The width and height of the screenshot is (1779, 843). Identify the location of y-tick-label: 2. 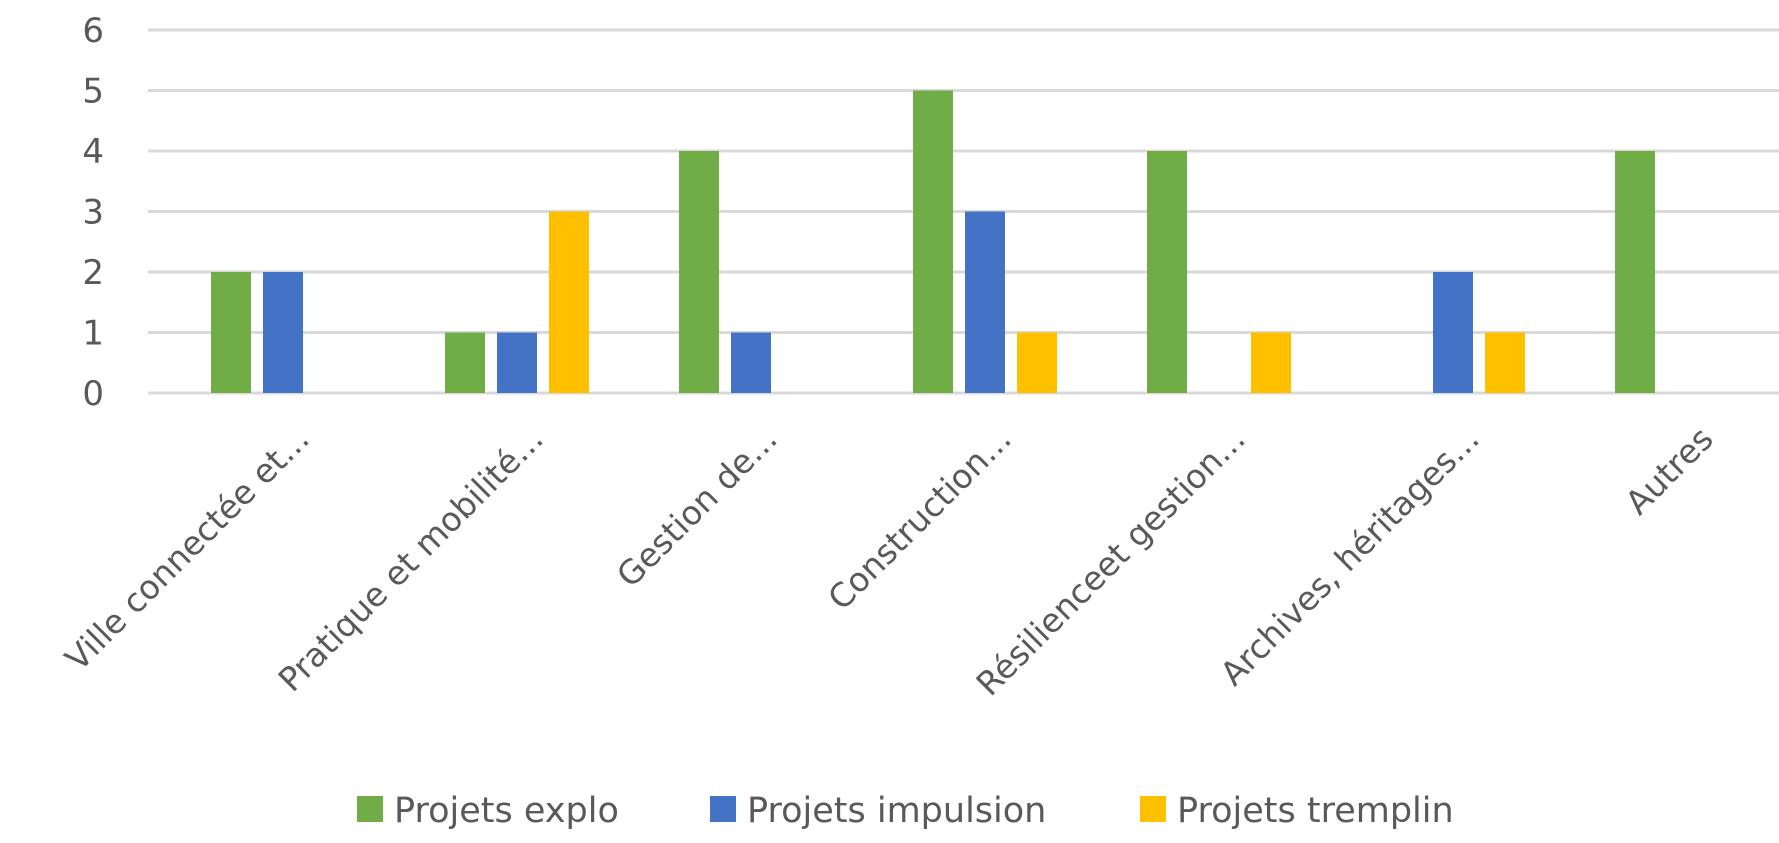
(93, 273).